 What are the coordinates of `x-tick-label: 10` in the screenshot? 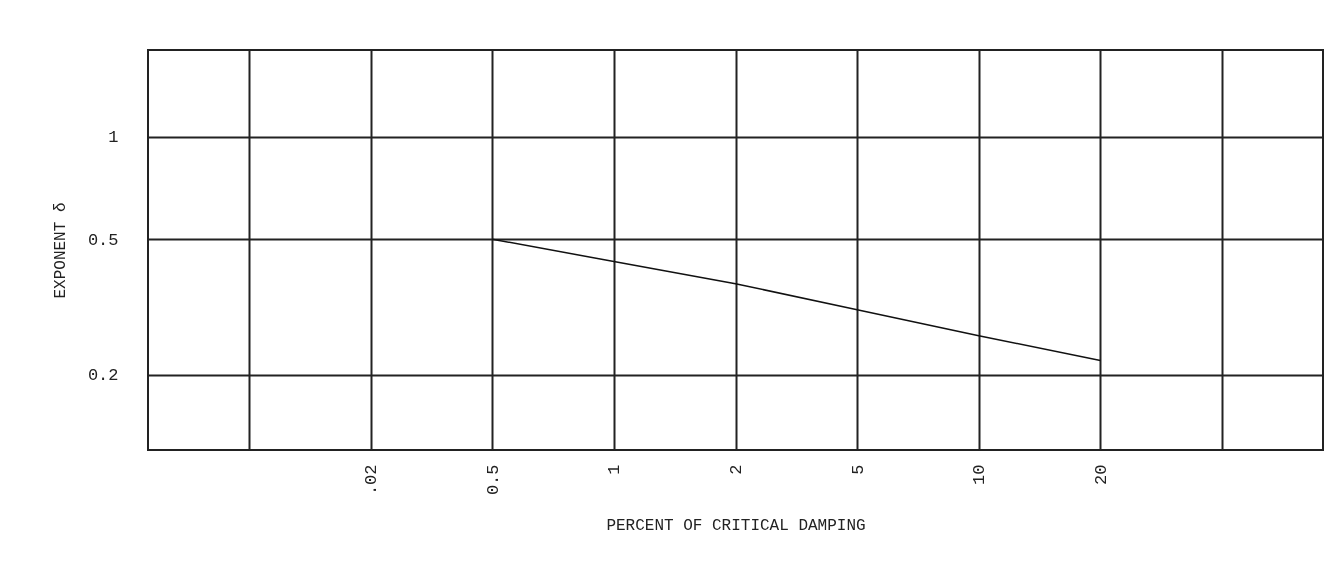 It's located at (980, 474).